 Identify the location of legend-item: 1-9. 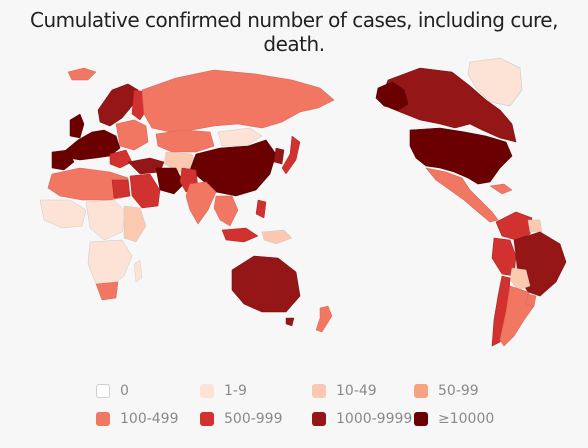
(223, 391).